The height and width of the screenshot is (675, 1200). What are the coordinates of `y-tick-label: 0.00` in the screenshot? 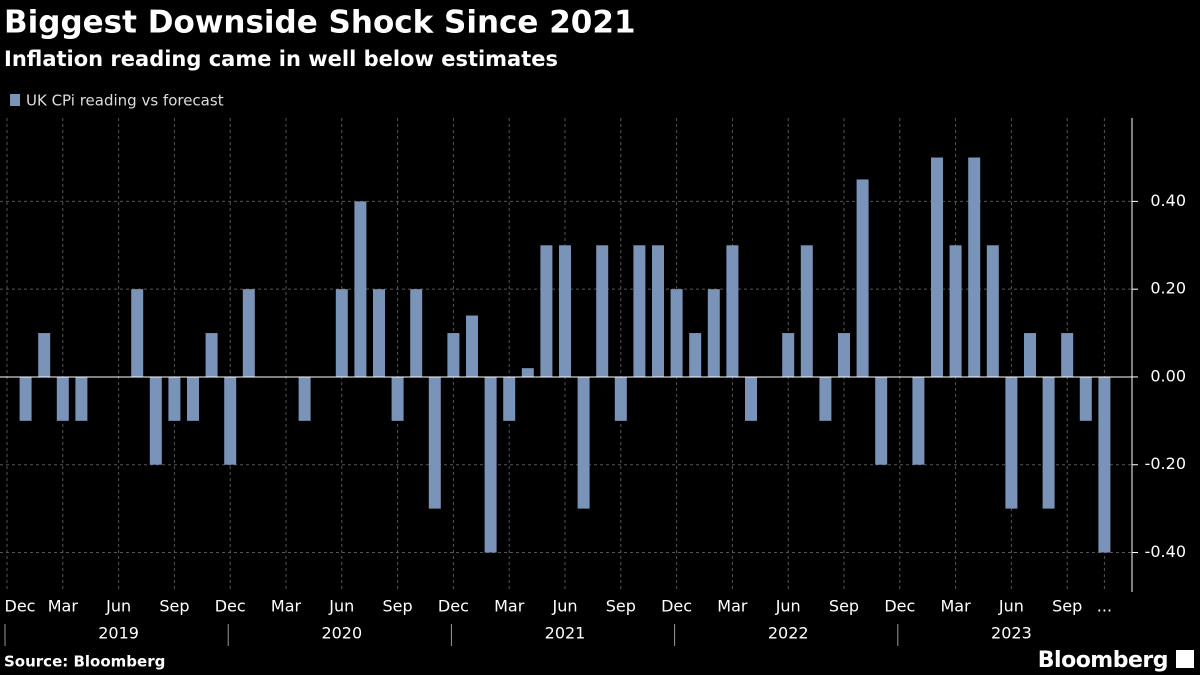 It's located at (1168, 375).